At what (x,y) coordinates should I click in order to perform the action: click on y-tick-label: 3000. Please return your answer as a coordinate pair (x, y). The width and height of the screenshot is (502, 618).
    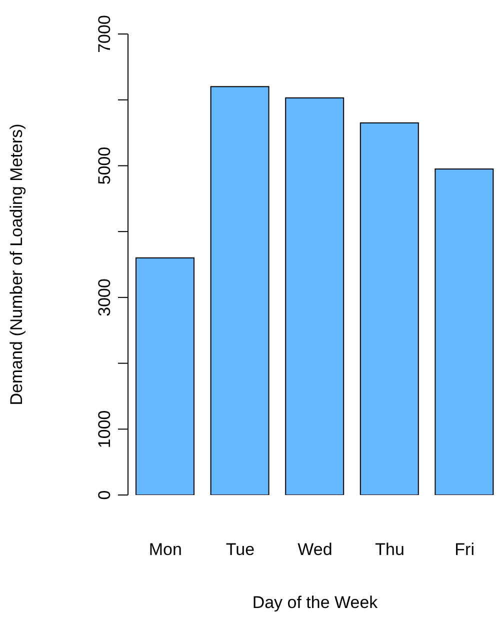
    Looking at the image, I should click on (104, 297).